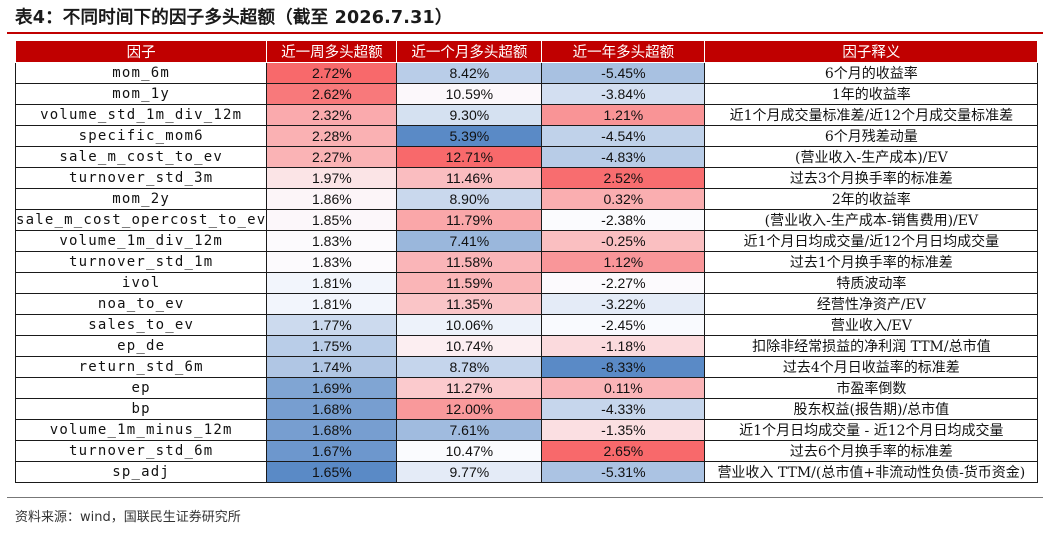  What do you see at coordinates (332, 283) in the screenshot?
I see `week-excess-cell: 1.81%` at bounding box center [332, 283].